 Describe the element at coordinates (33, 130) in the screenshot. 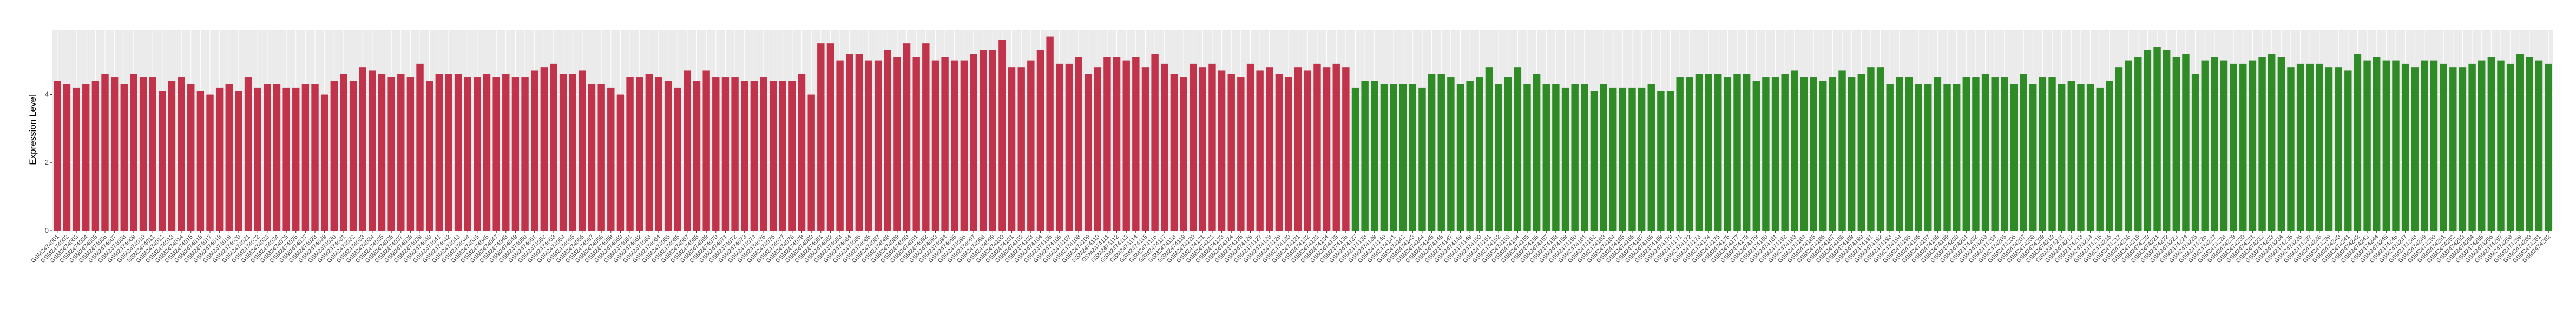

I see `y-axis-title: Expression Level` at that location.